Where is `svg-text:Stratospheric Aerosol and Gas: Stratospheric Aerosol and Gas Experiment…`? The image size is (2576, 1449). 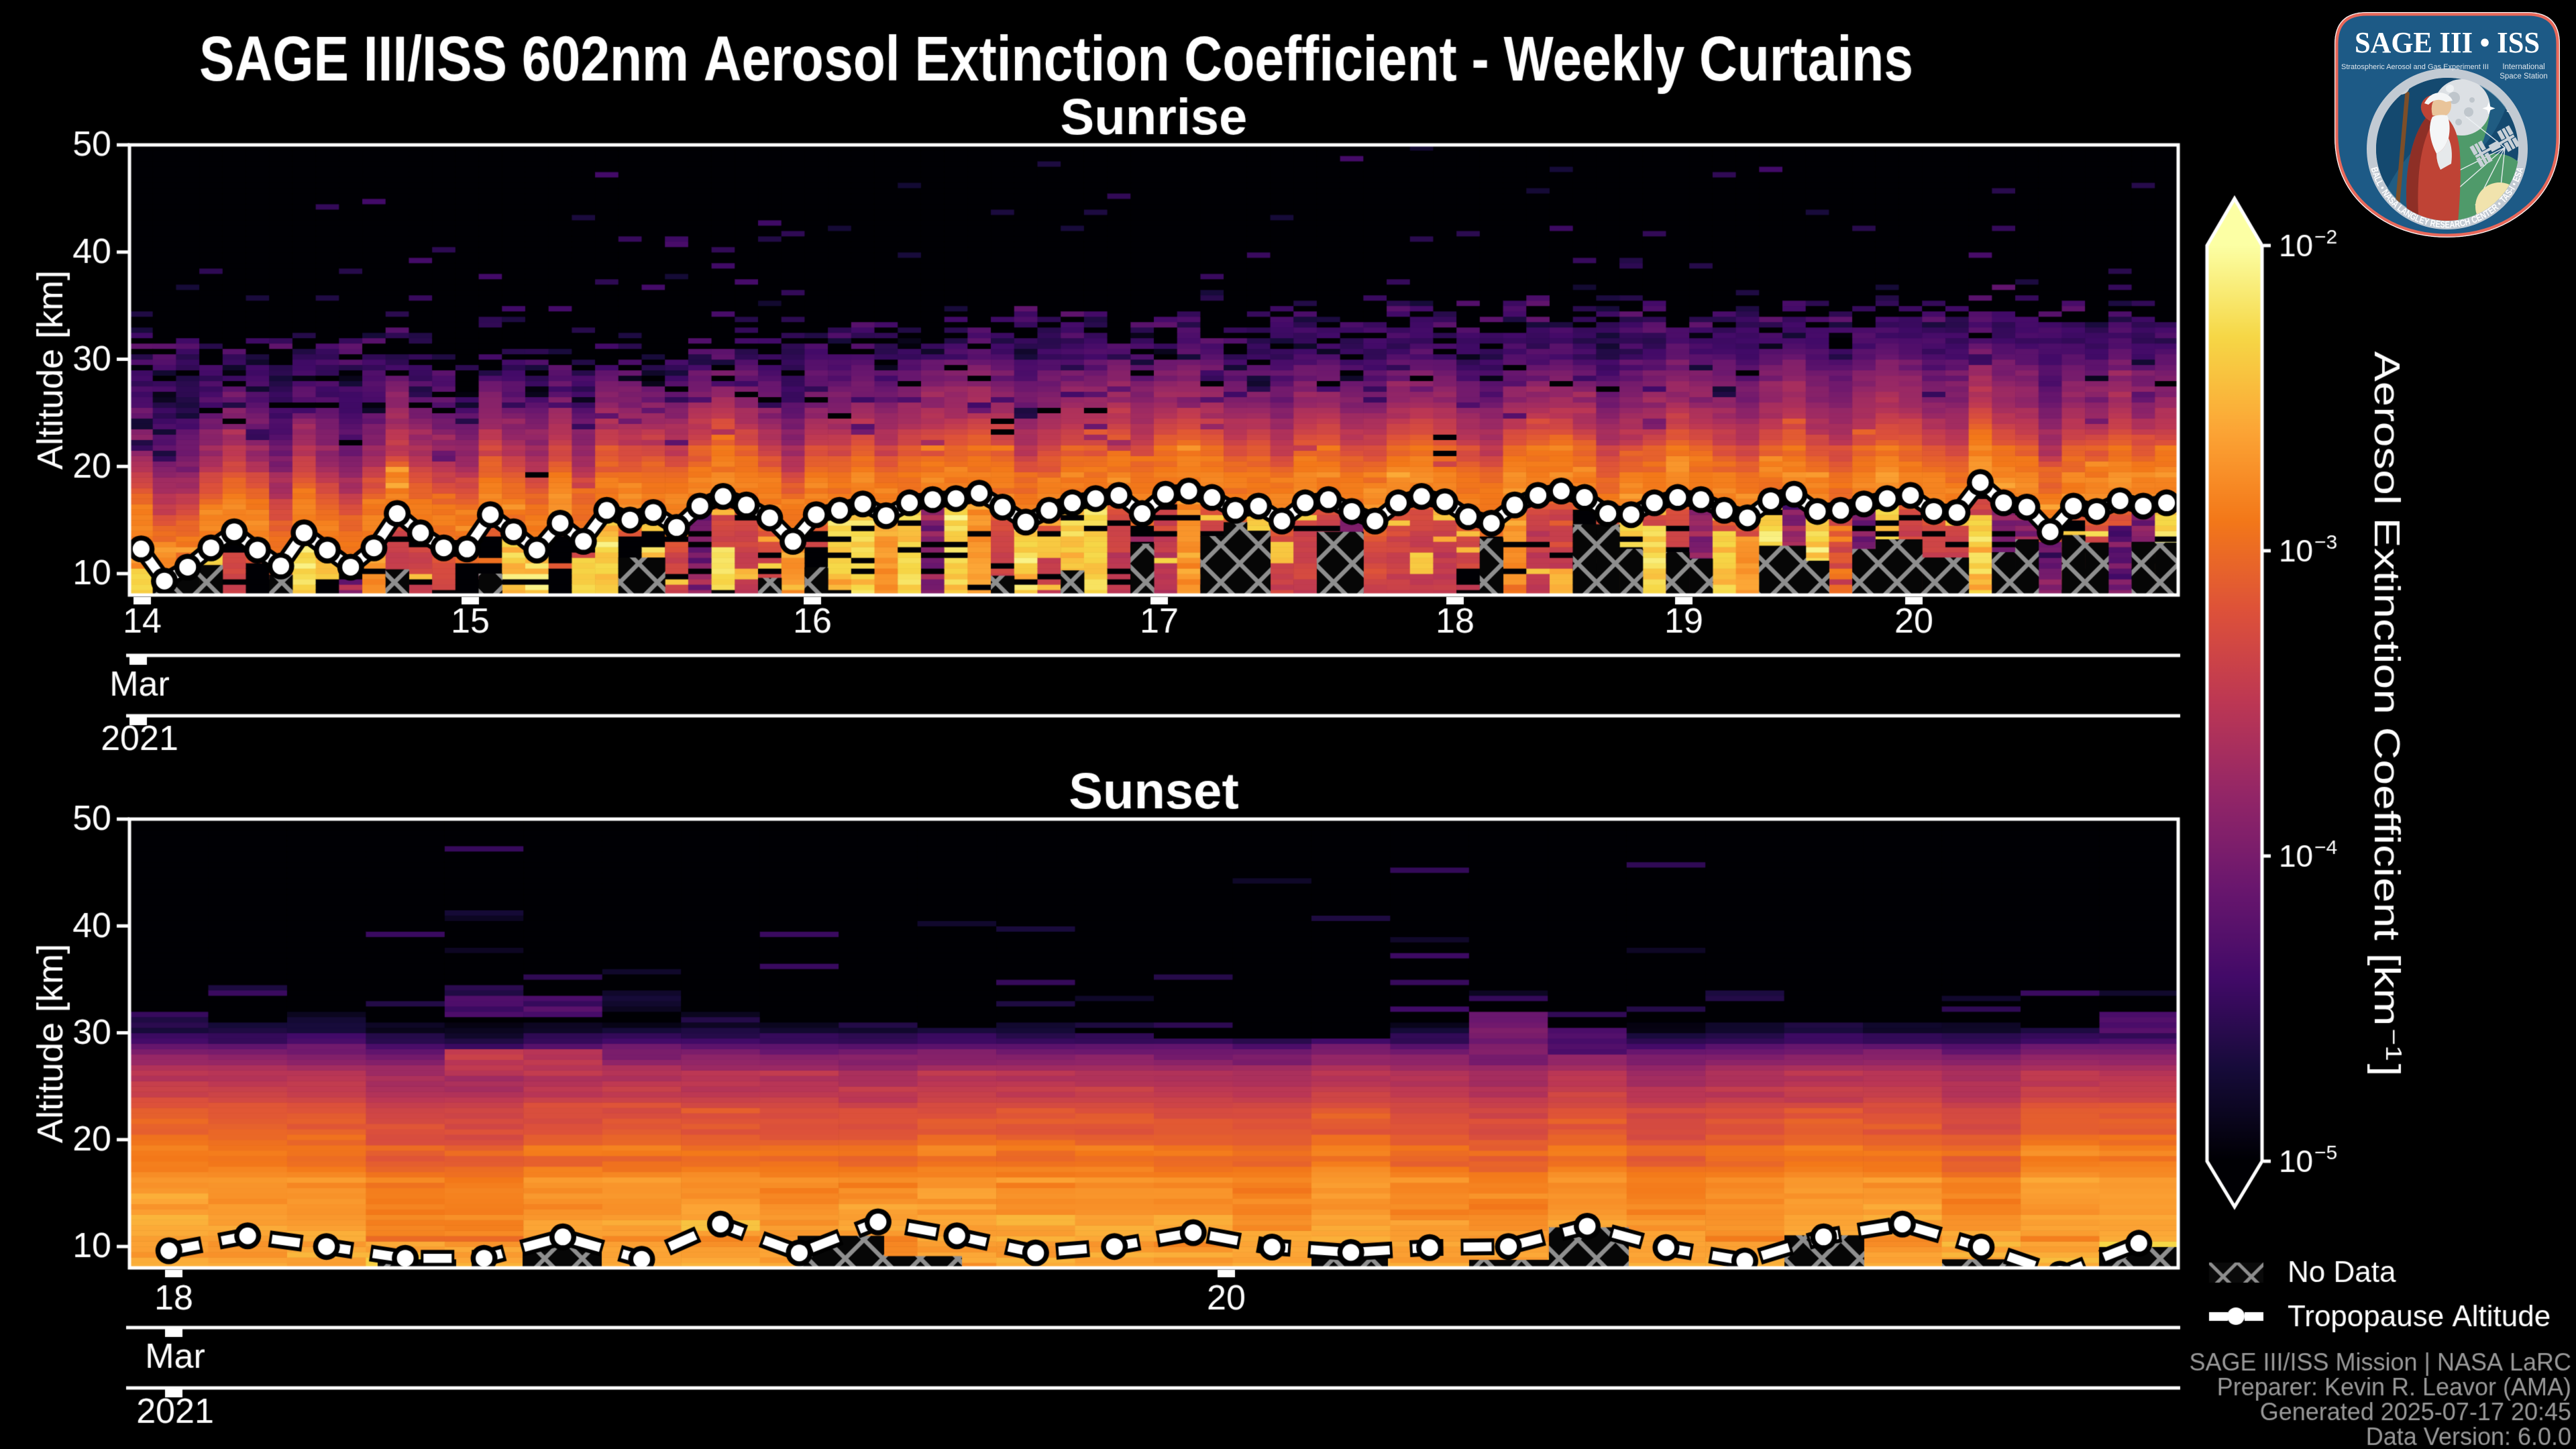
svg-text:Stratospheric Aerosol and Gas: Stratospheric Aerosol and Gas Experiment… is located at coordinates (2415, 67).